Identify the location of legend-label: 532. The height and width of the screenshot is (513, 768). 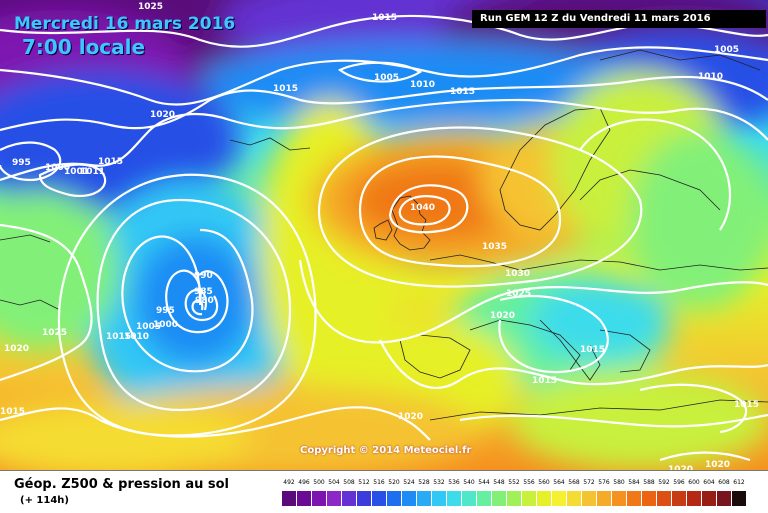
(439, 482).